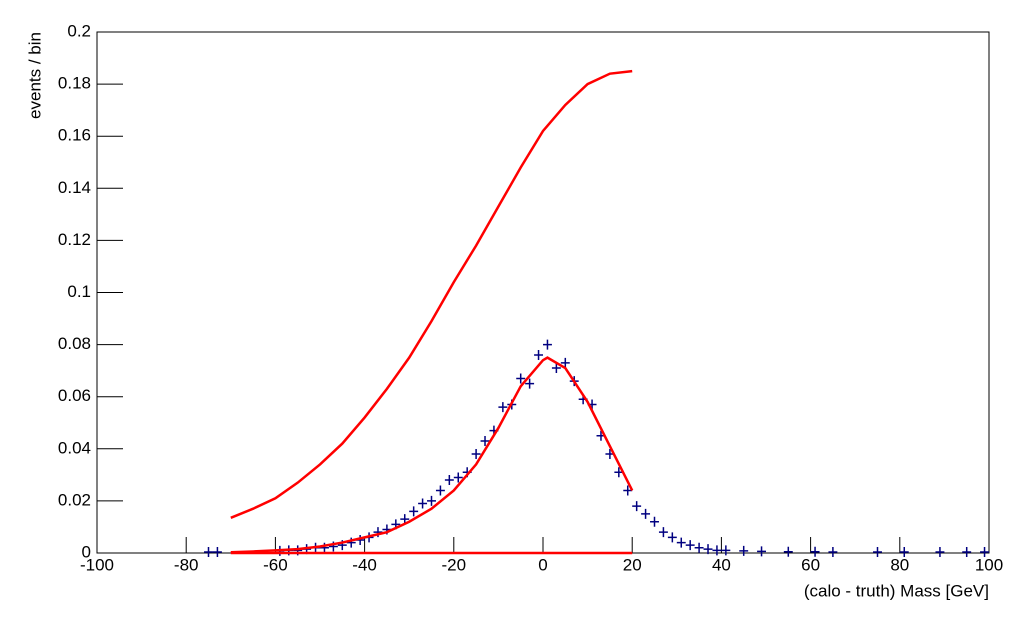  I want to click on y-tick-label: 0.06, so click(74, 395).